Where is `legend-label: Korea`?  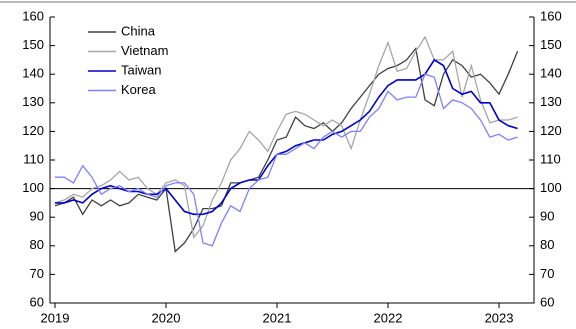
legend-label: Korea is located at coordinates (138, 89).